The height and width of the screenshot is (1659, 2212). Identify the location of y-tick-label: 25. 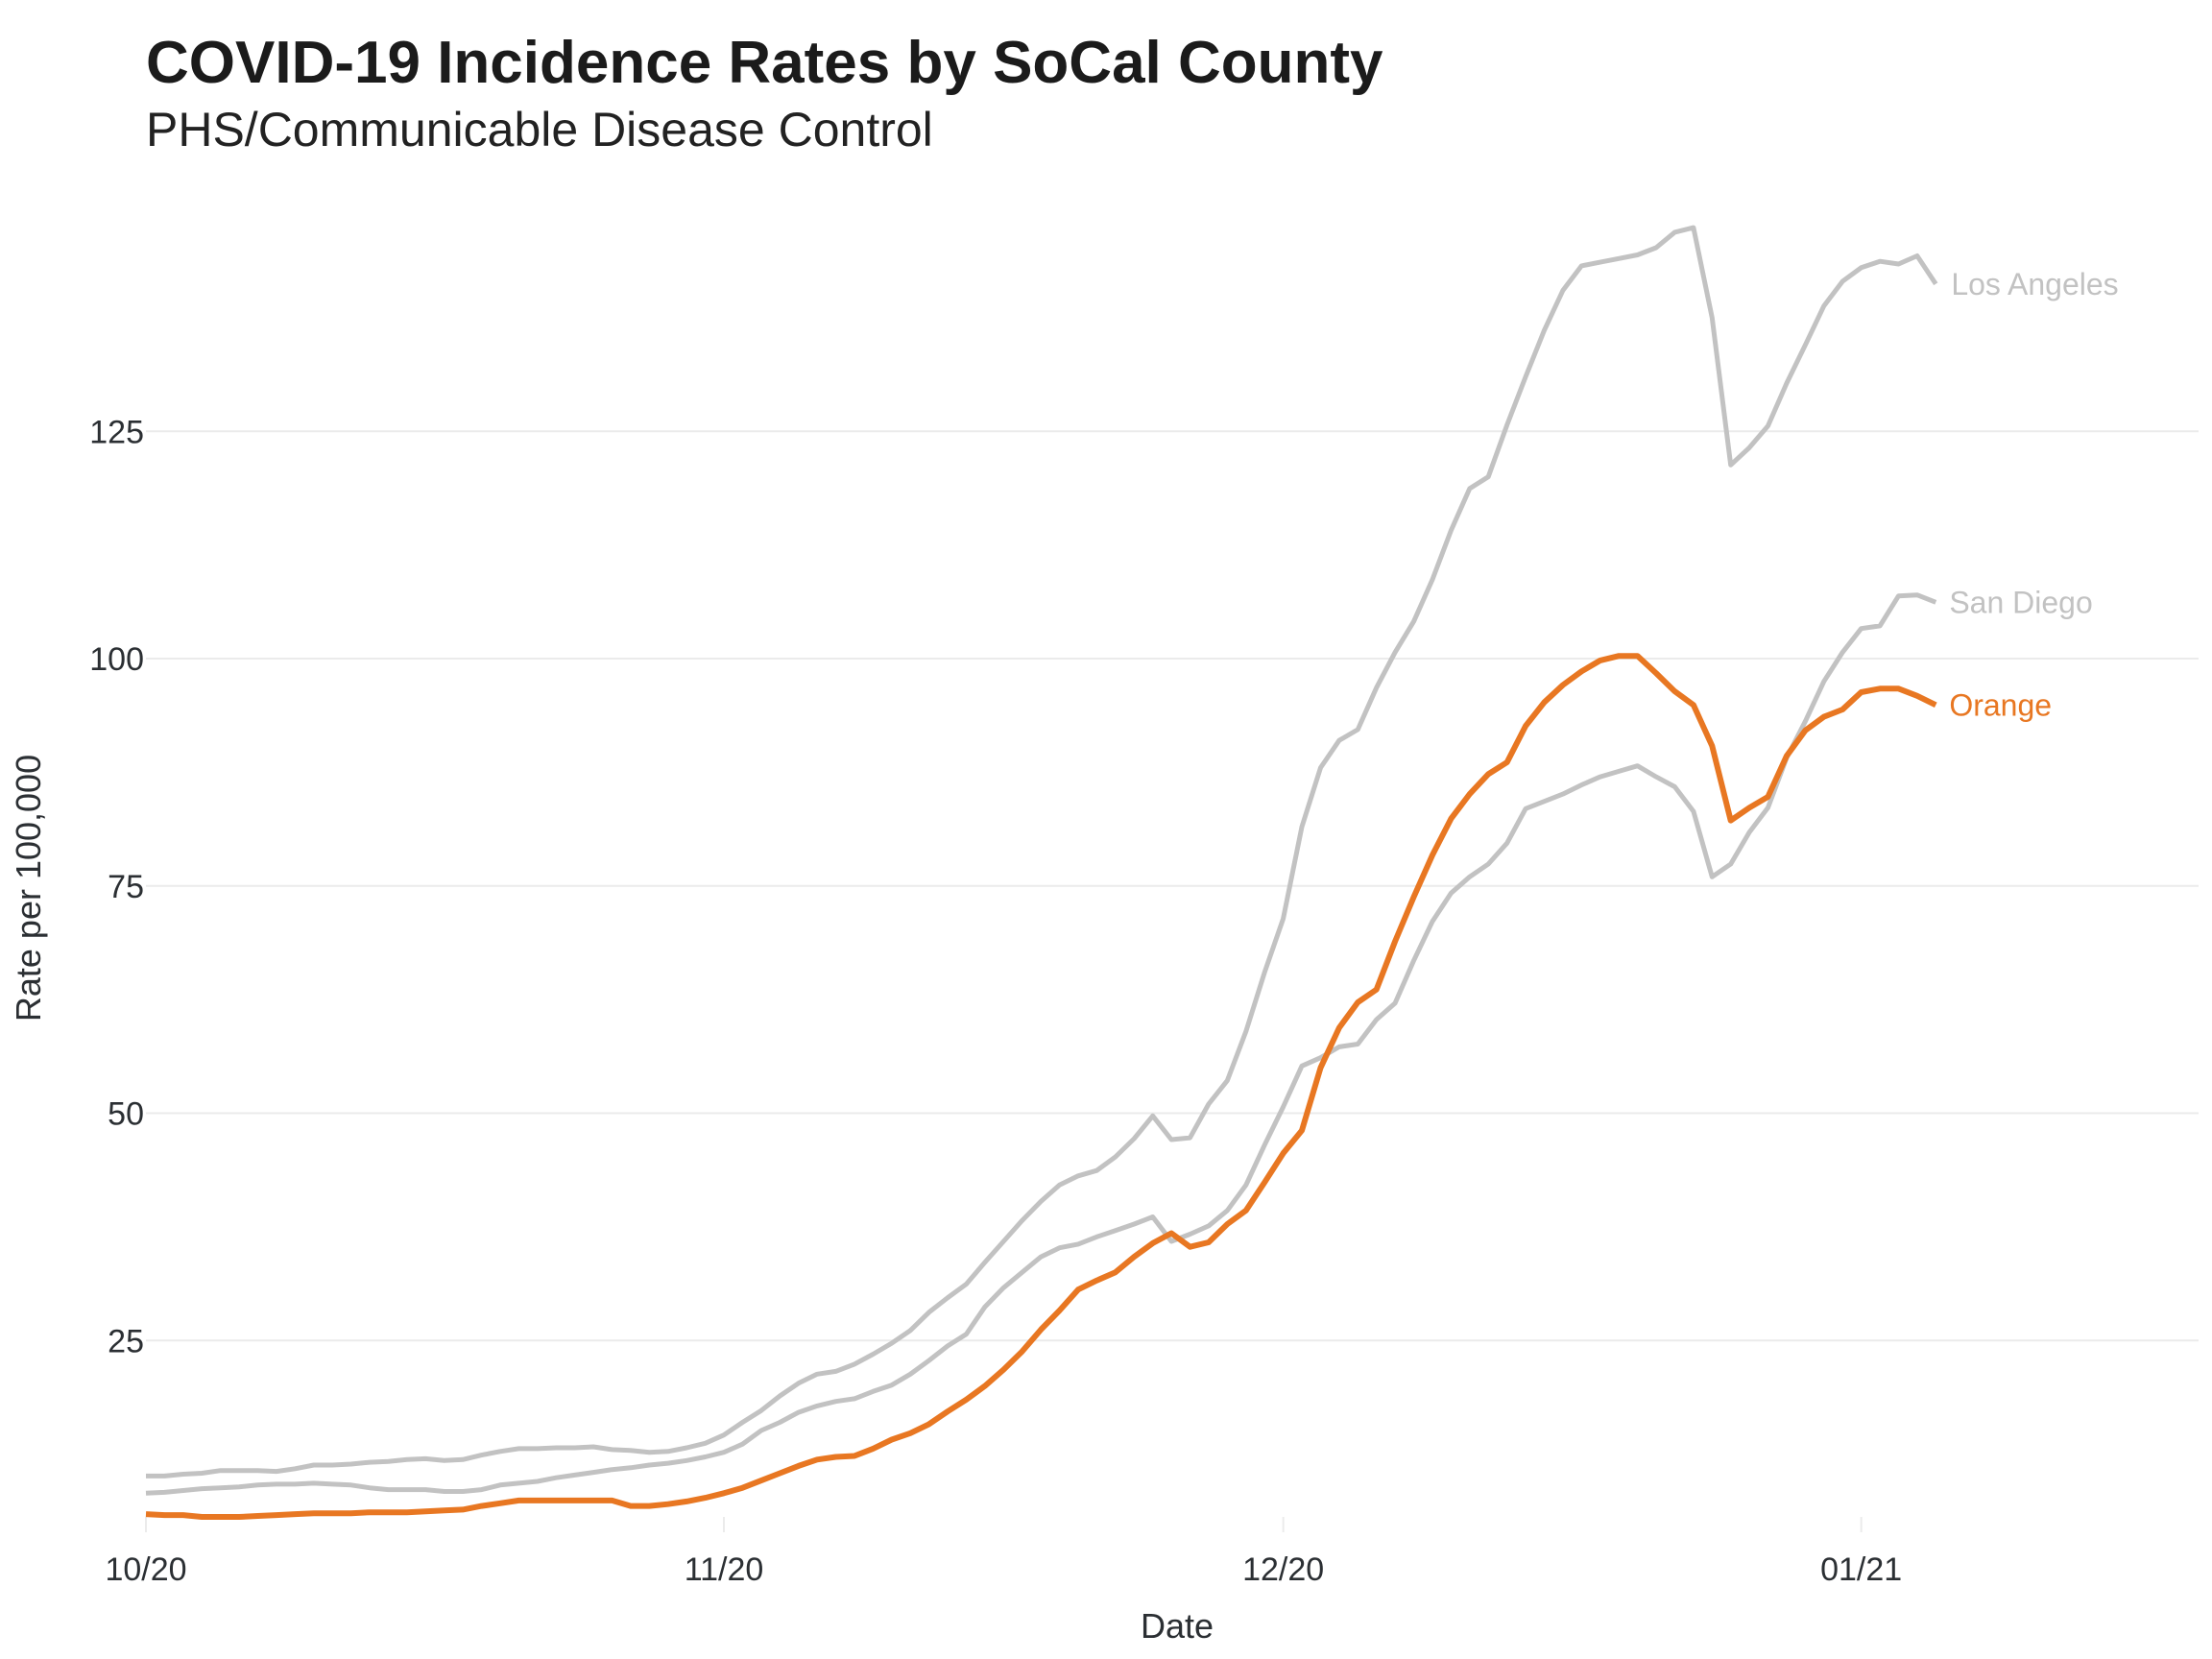
(126, 1341).